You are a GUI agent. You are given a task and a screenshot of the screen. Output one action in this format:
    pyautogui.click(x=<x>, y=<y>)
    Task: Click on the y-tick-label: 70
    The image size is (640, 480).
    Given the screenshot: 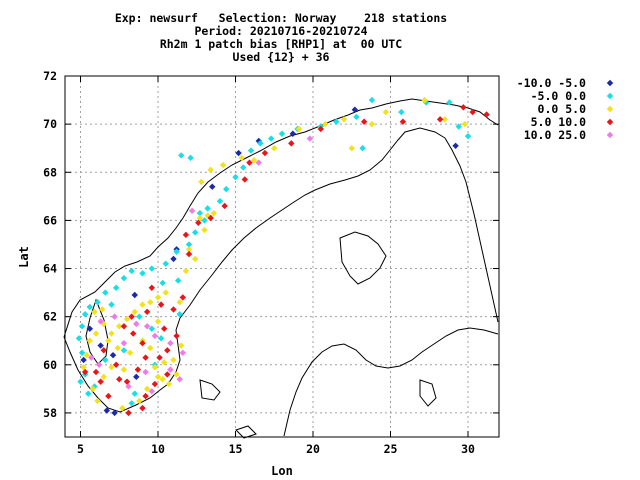 What is the action you would take?
    pyautogui.click(x=50, y=124)
    